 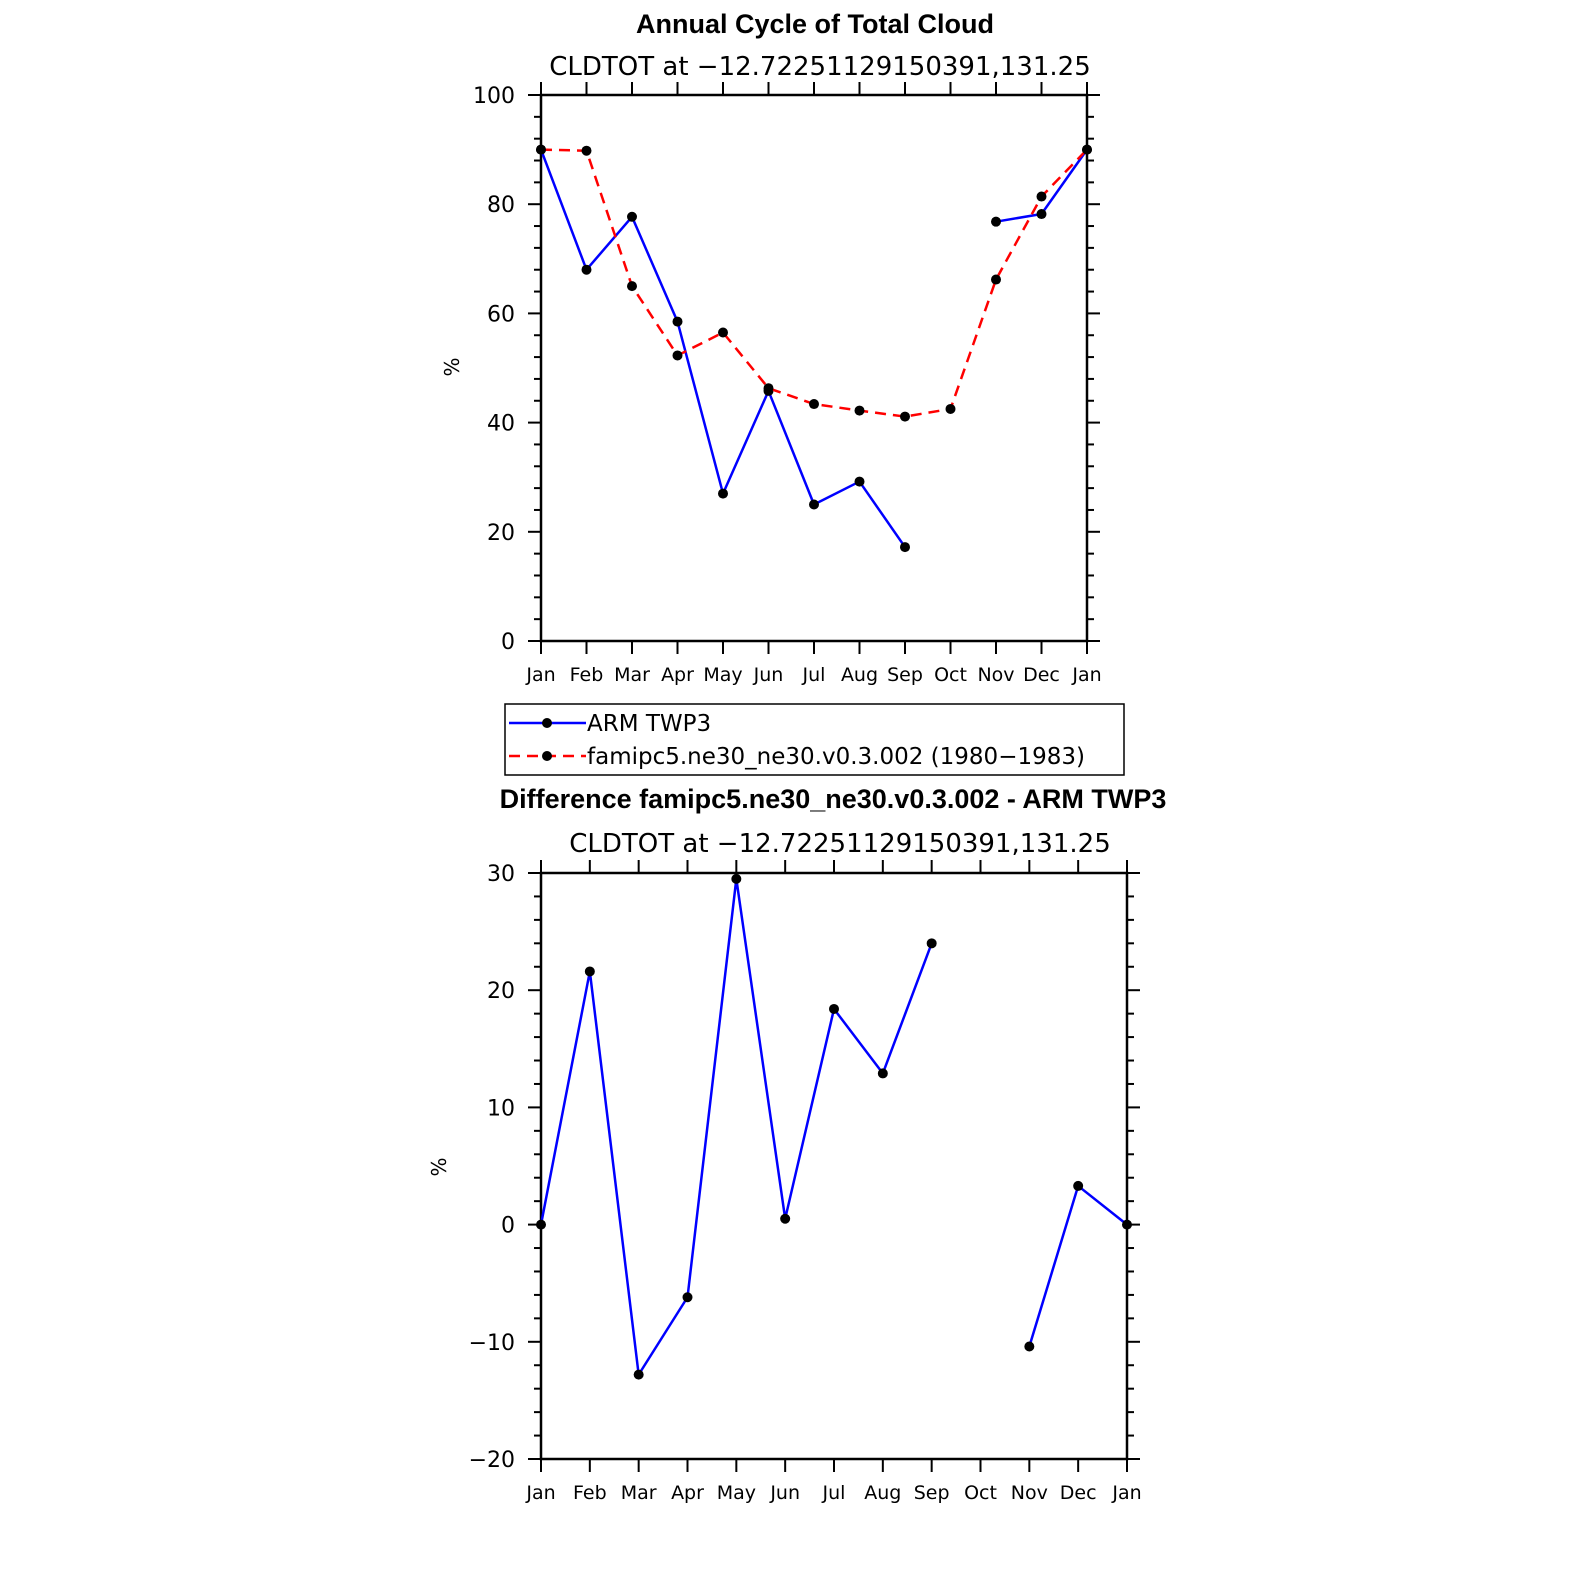 I want to click on y-tick-label: −20, so click(x=492, y=1460).